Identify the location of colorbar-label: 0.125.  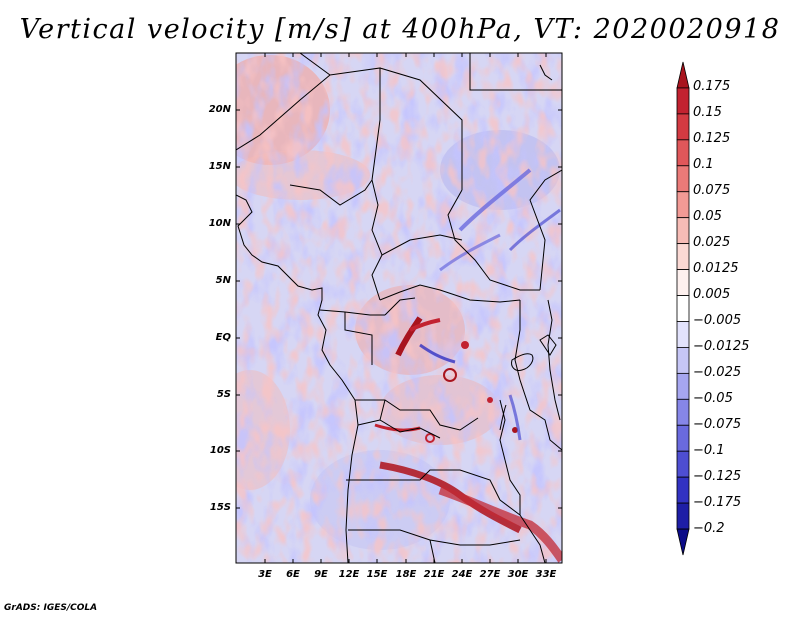
(712, 138).